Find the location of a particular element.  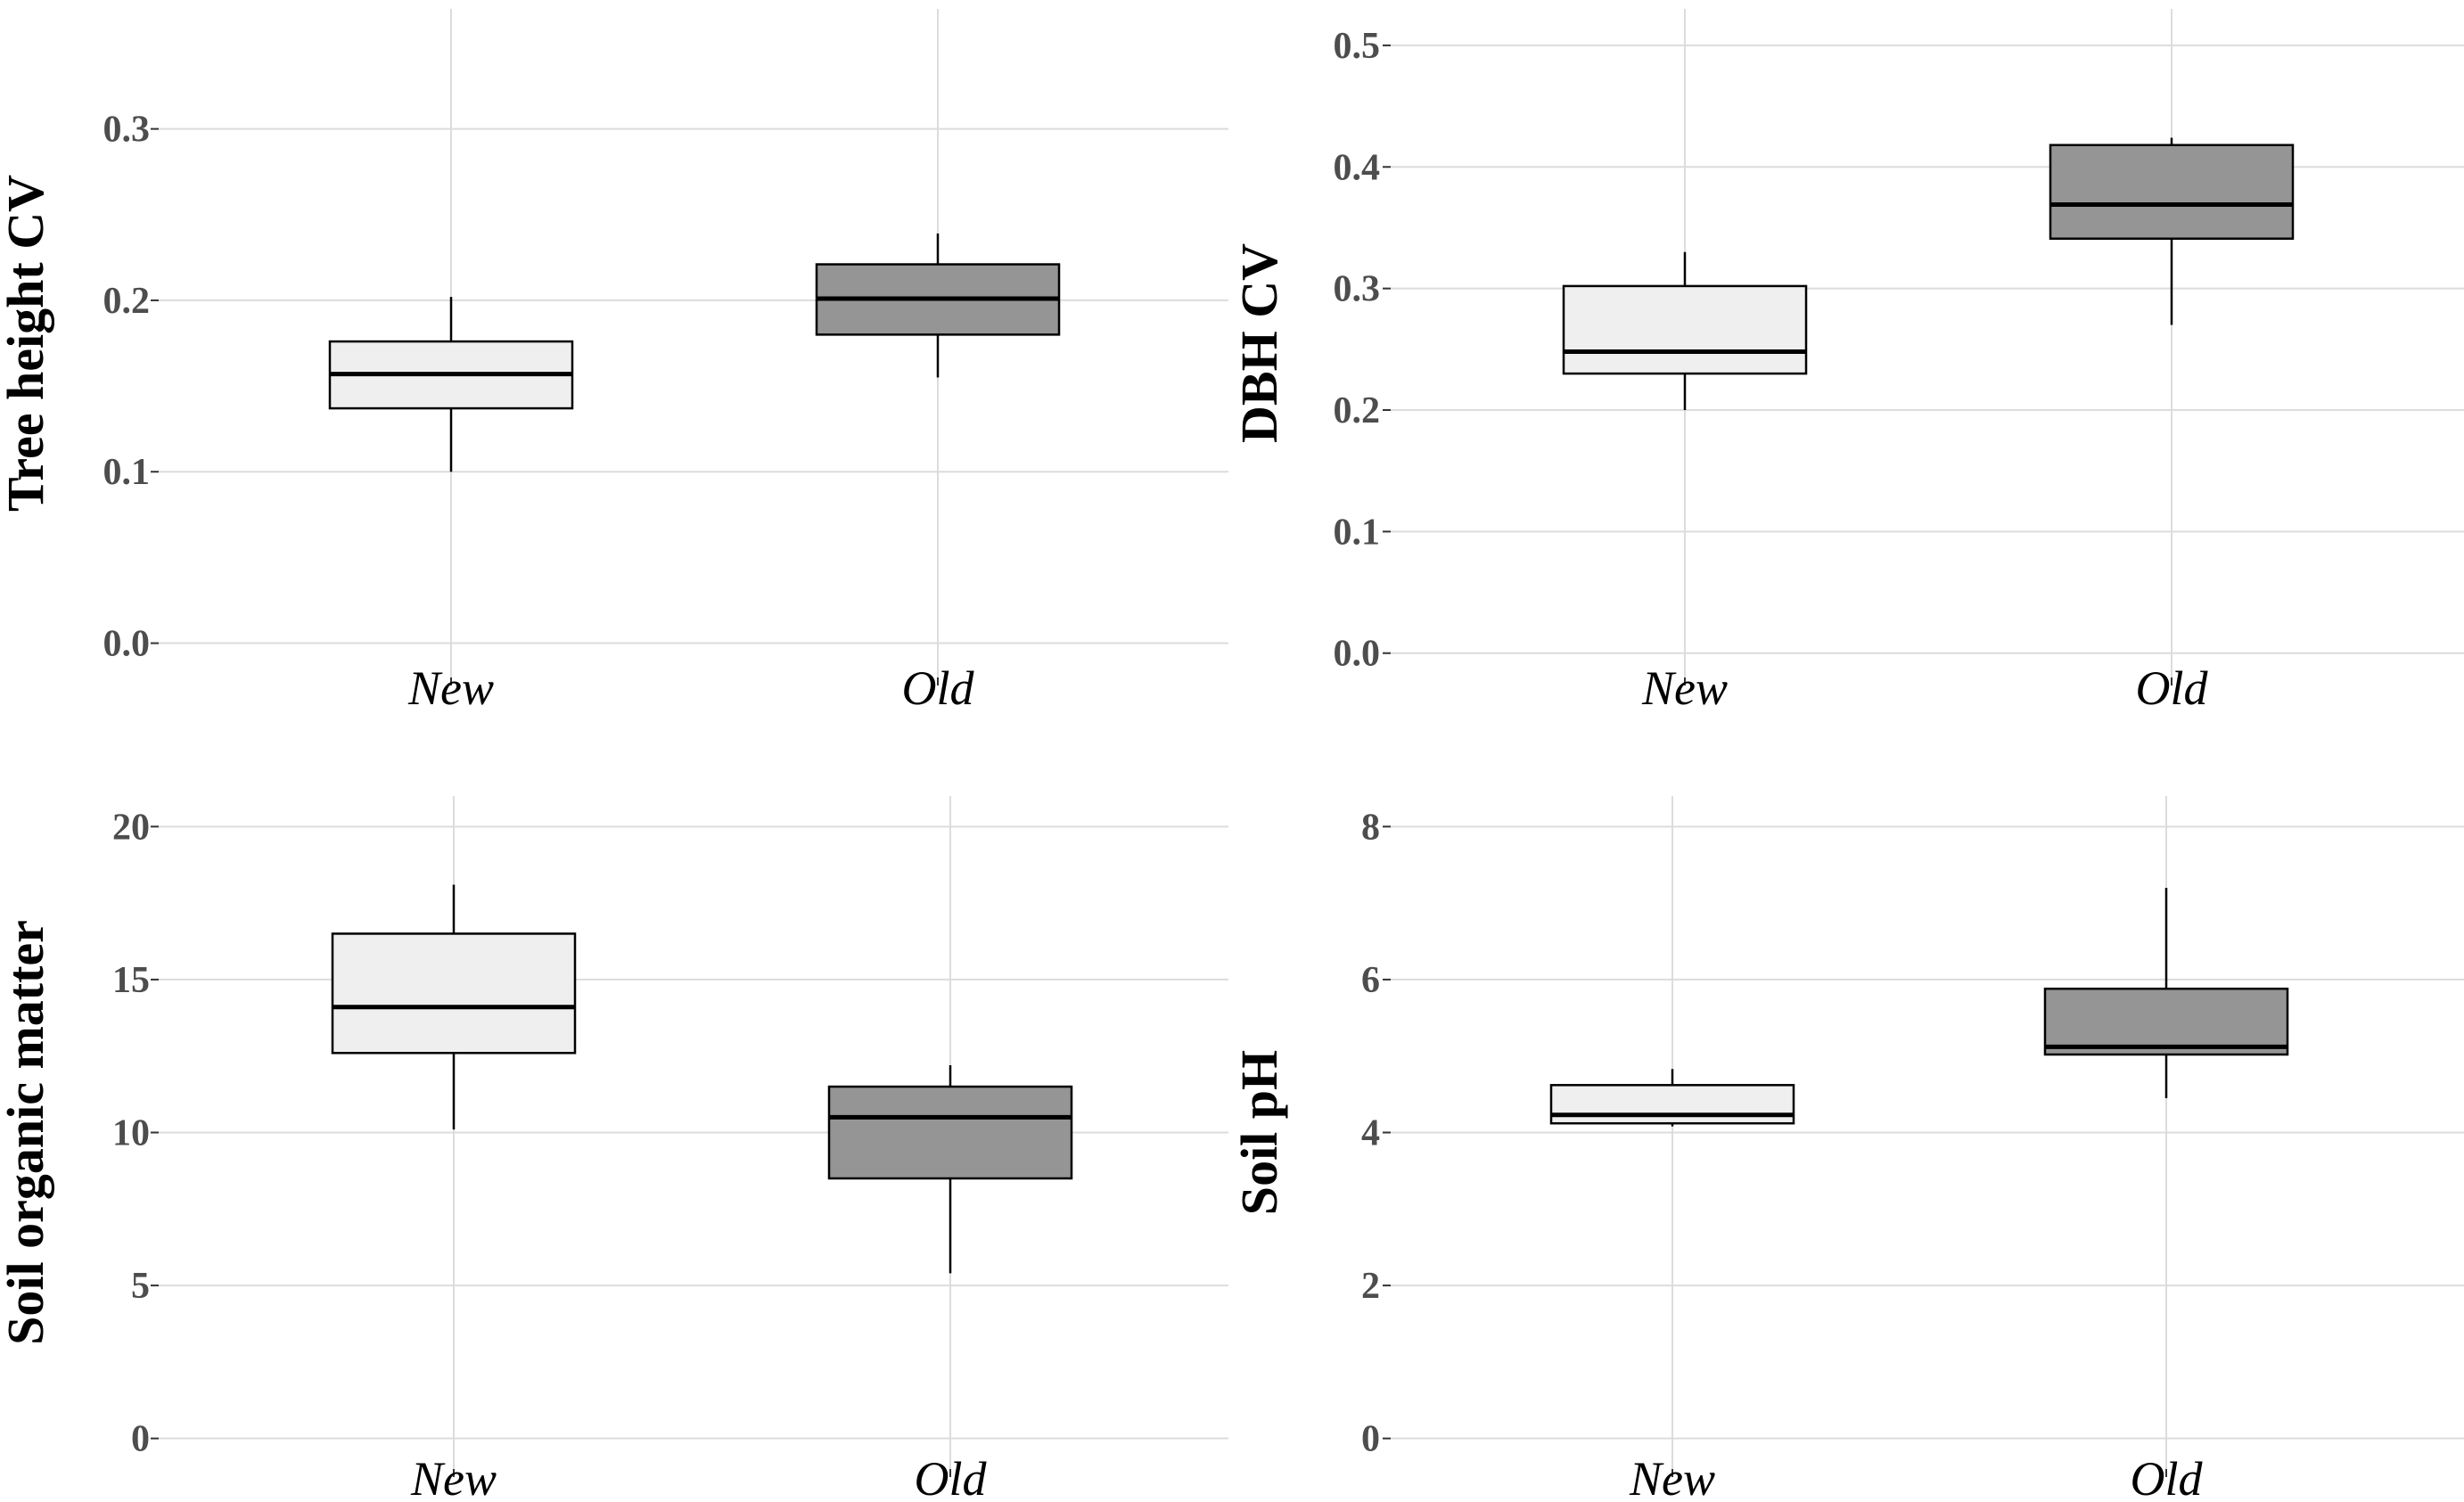

y-tick-label: 10 is located at coordinates (131, 1133).